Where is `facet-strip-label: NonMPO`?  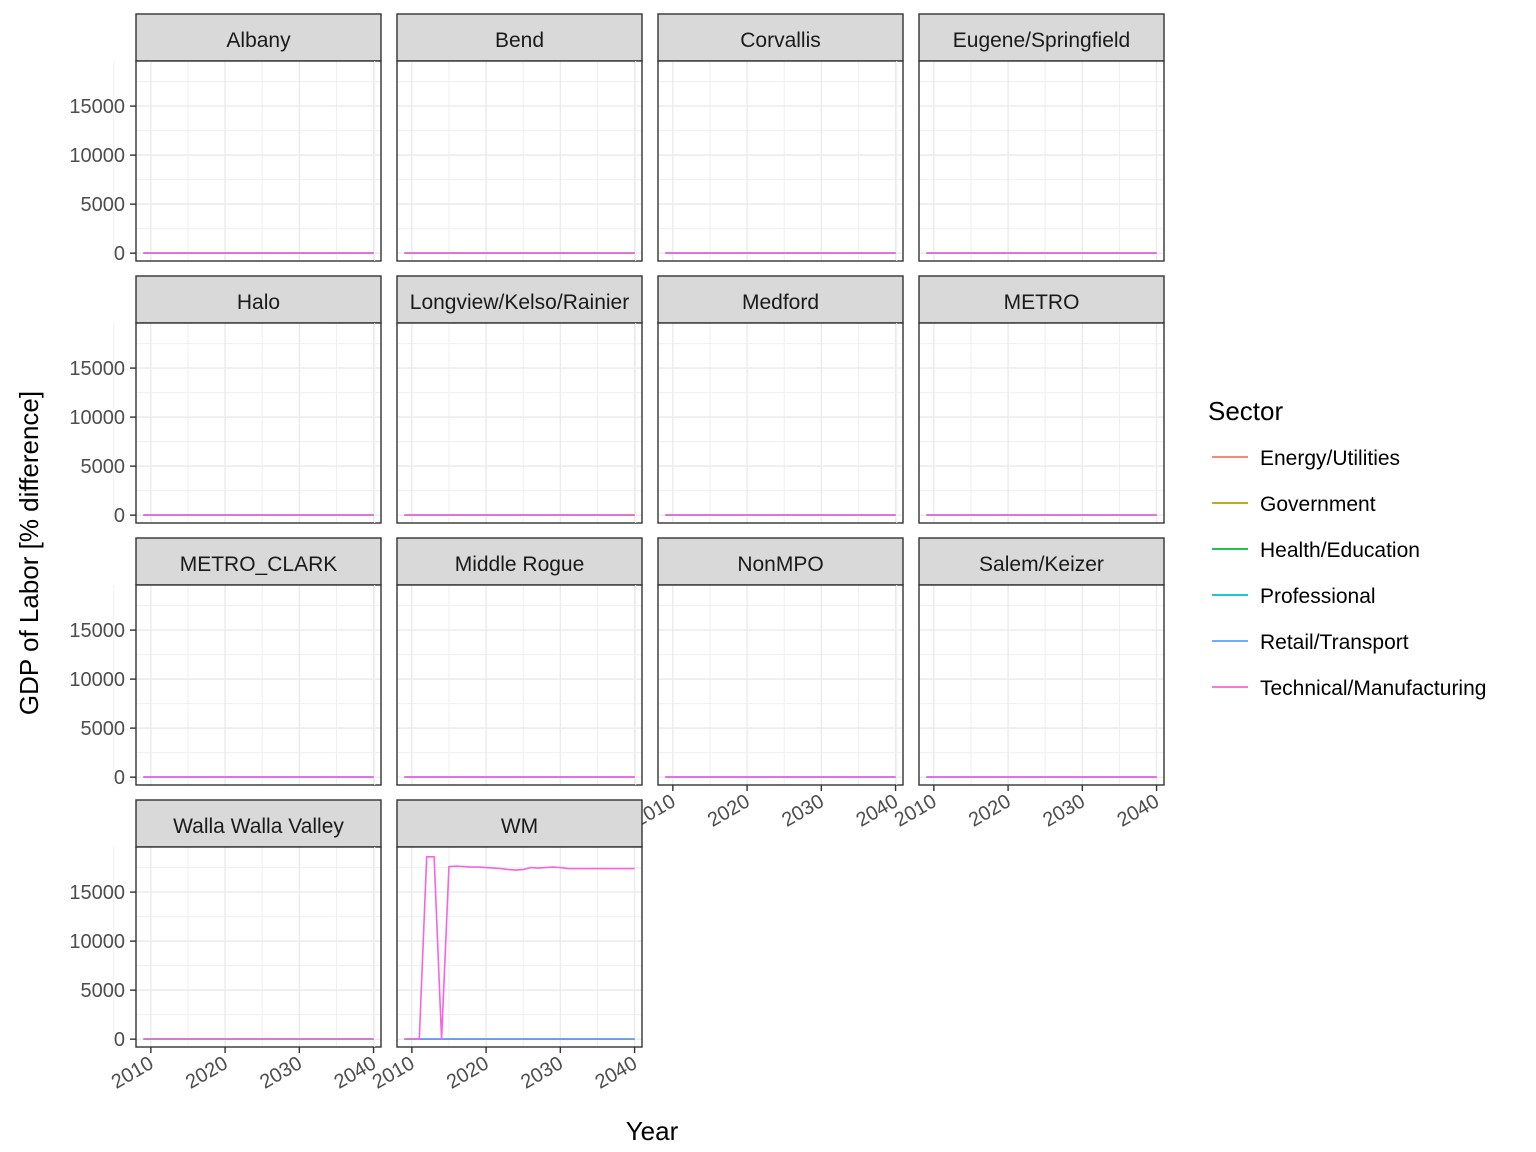 facet-strip-label: NonMPO is located at coordinates (780, 564).